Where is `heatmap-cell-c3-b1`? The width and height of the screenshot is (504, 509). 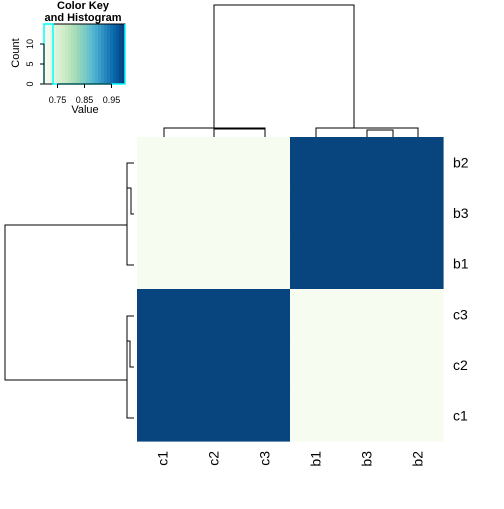
heatmap-cell-c3-b1 is located at coordinates (316, 315).